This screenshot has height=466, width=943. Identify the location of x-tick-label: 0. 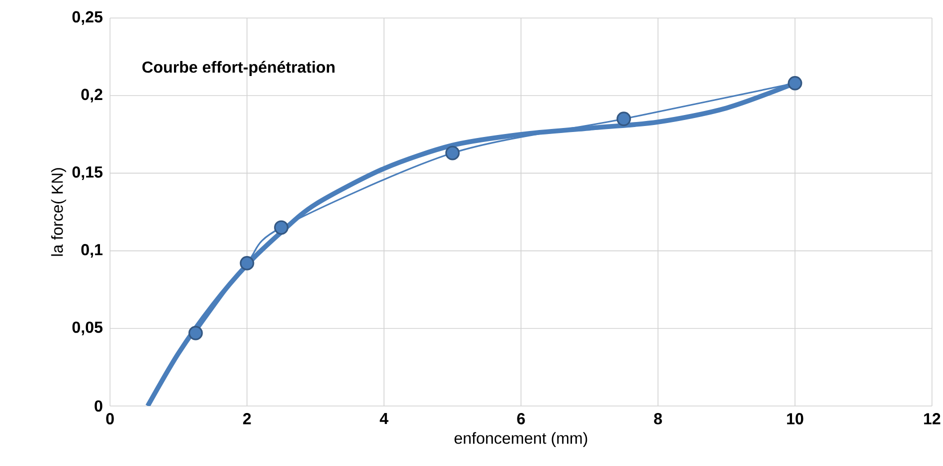
(110, 418).